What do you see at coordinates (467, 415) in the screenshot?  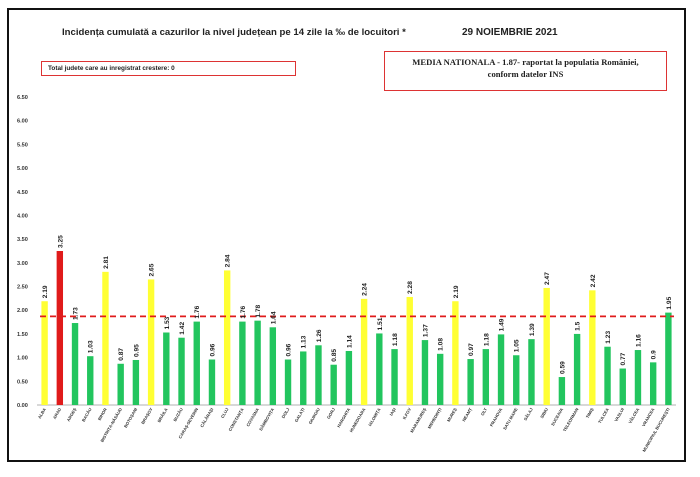 I see `category-label: NEAMȚ` at bounding box center [467, 415].